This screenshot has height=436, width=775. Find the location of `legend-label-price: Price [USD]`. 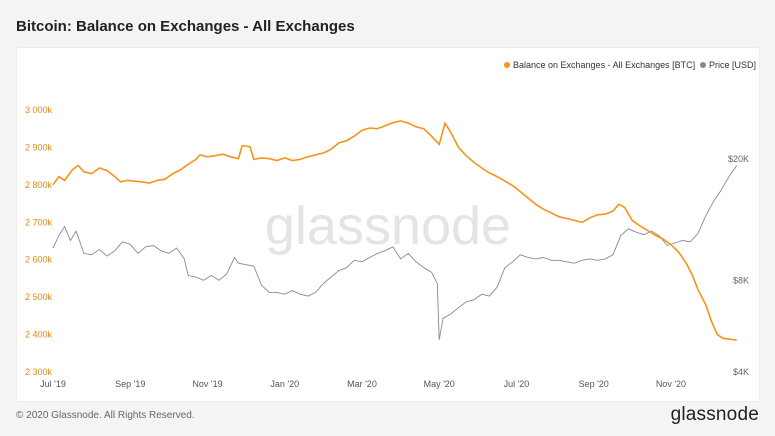

legend-label-price: Price [USD] is located at coordinates (732, 65).